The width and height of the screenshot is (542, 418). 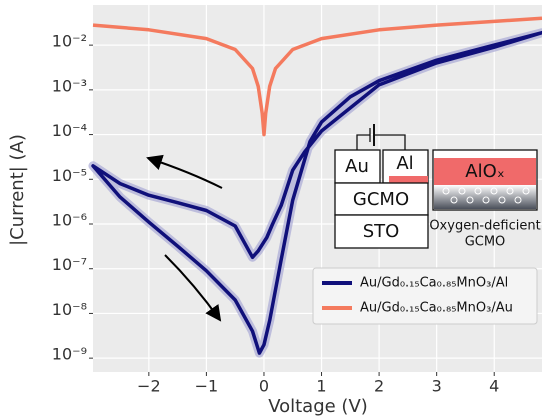 I want to click on schematic-label: STO, so click(x=381, y=231).